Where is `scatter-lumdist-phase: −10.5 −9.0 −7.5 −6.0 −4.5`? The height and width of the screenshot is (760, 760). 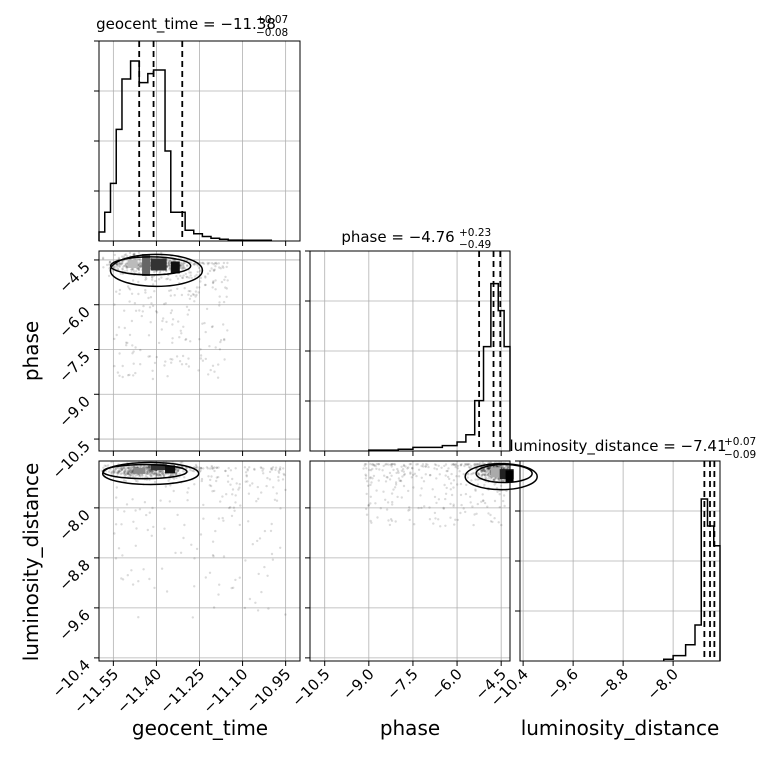
scatter-lumdist-phase: −10.5 −9.0 −7.5 −6.0 −4.5 is located at coordinates (413, 585).